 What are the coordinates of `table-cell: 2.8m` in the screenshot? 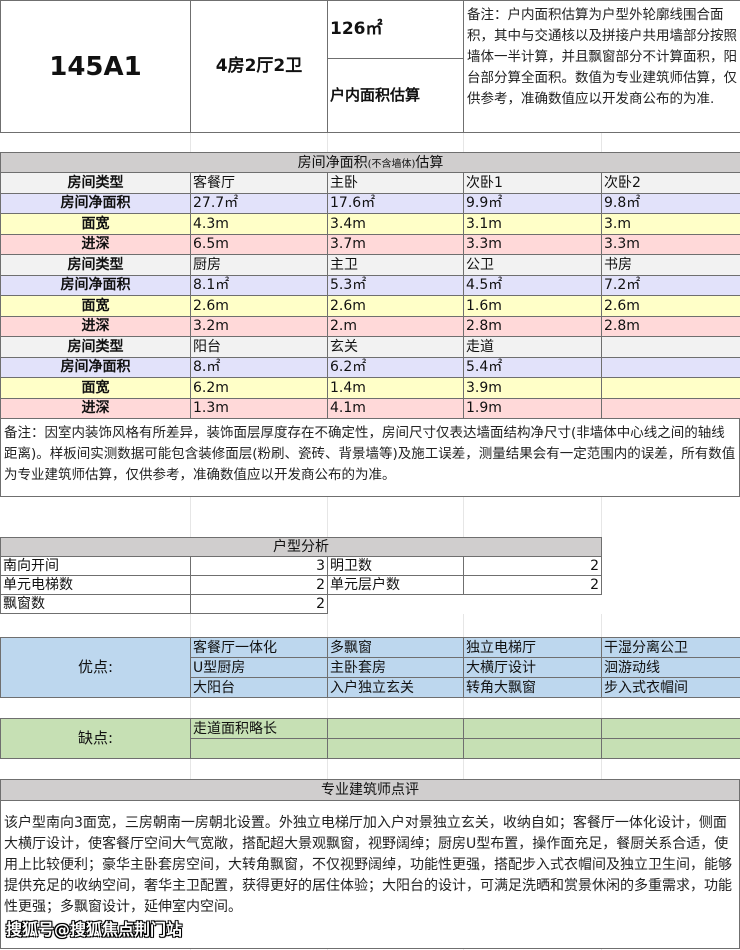 It's located at (670, 326).